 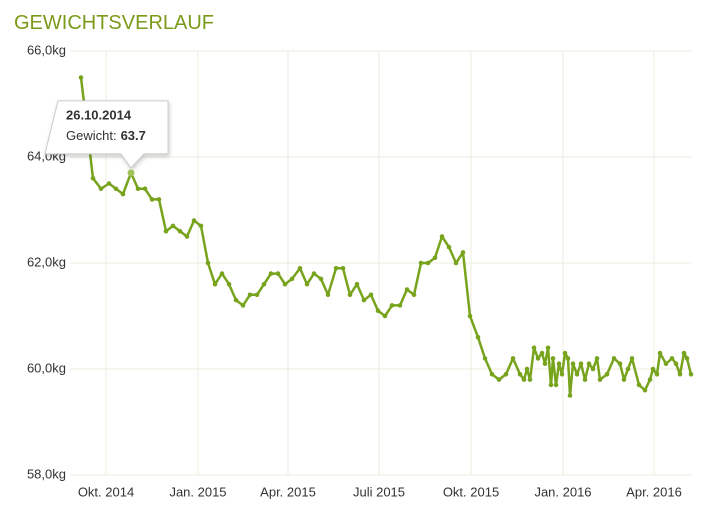 I want to click on y-tick-label: 60,0kg, so click(x=46, y=367).